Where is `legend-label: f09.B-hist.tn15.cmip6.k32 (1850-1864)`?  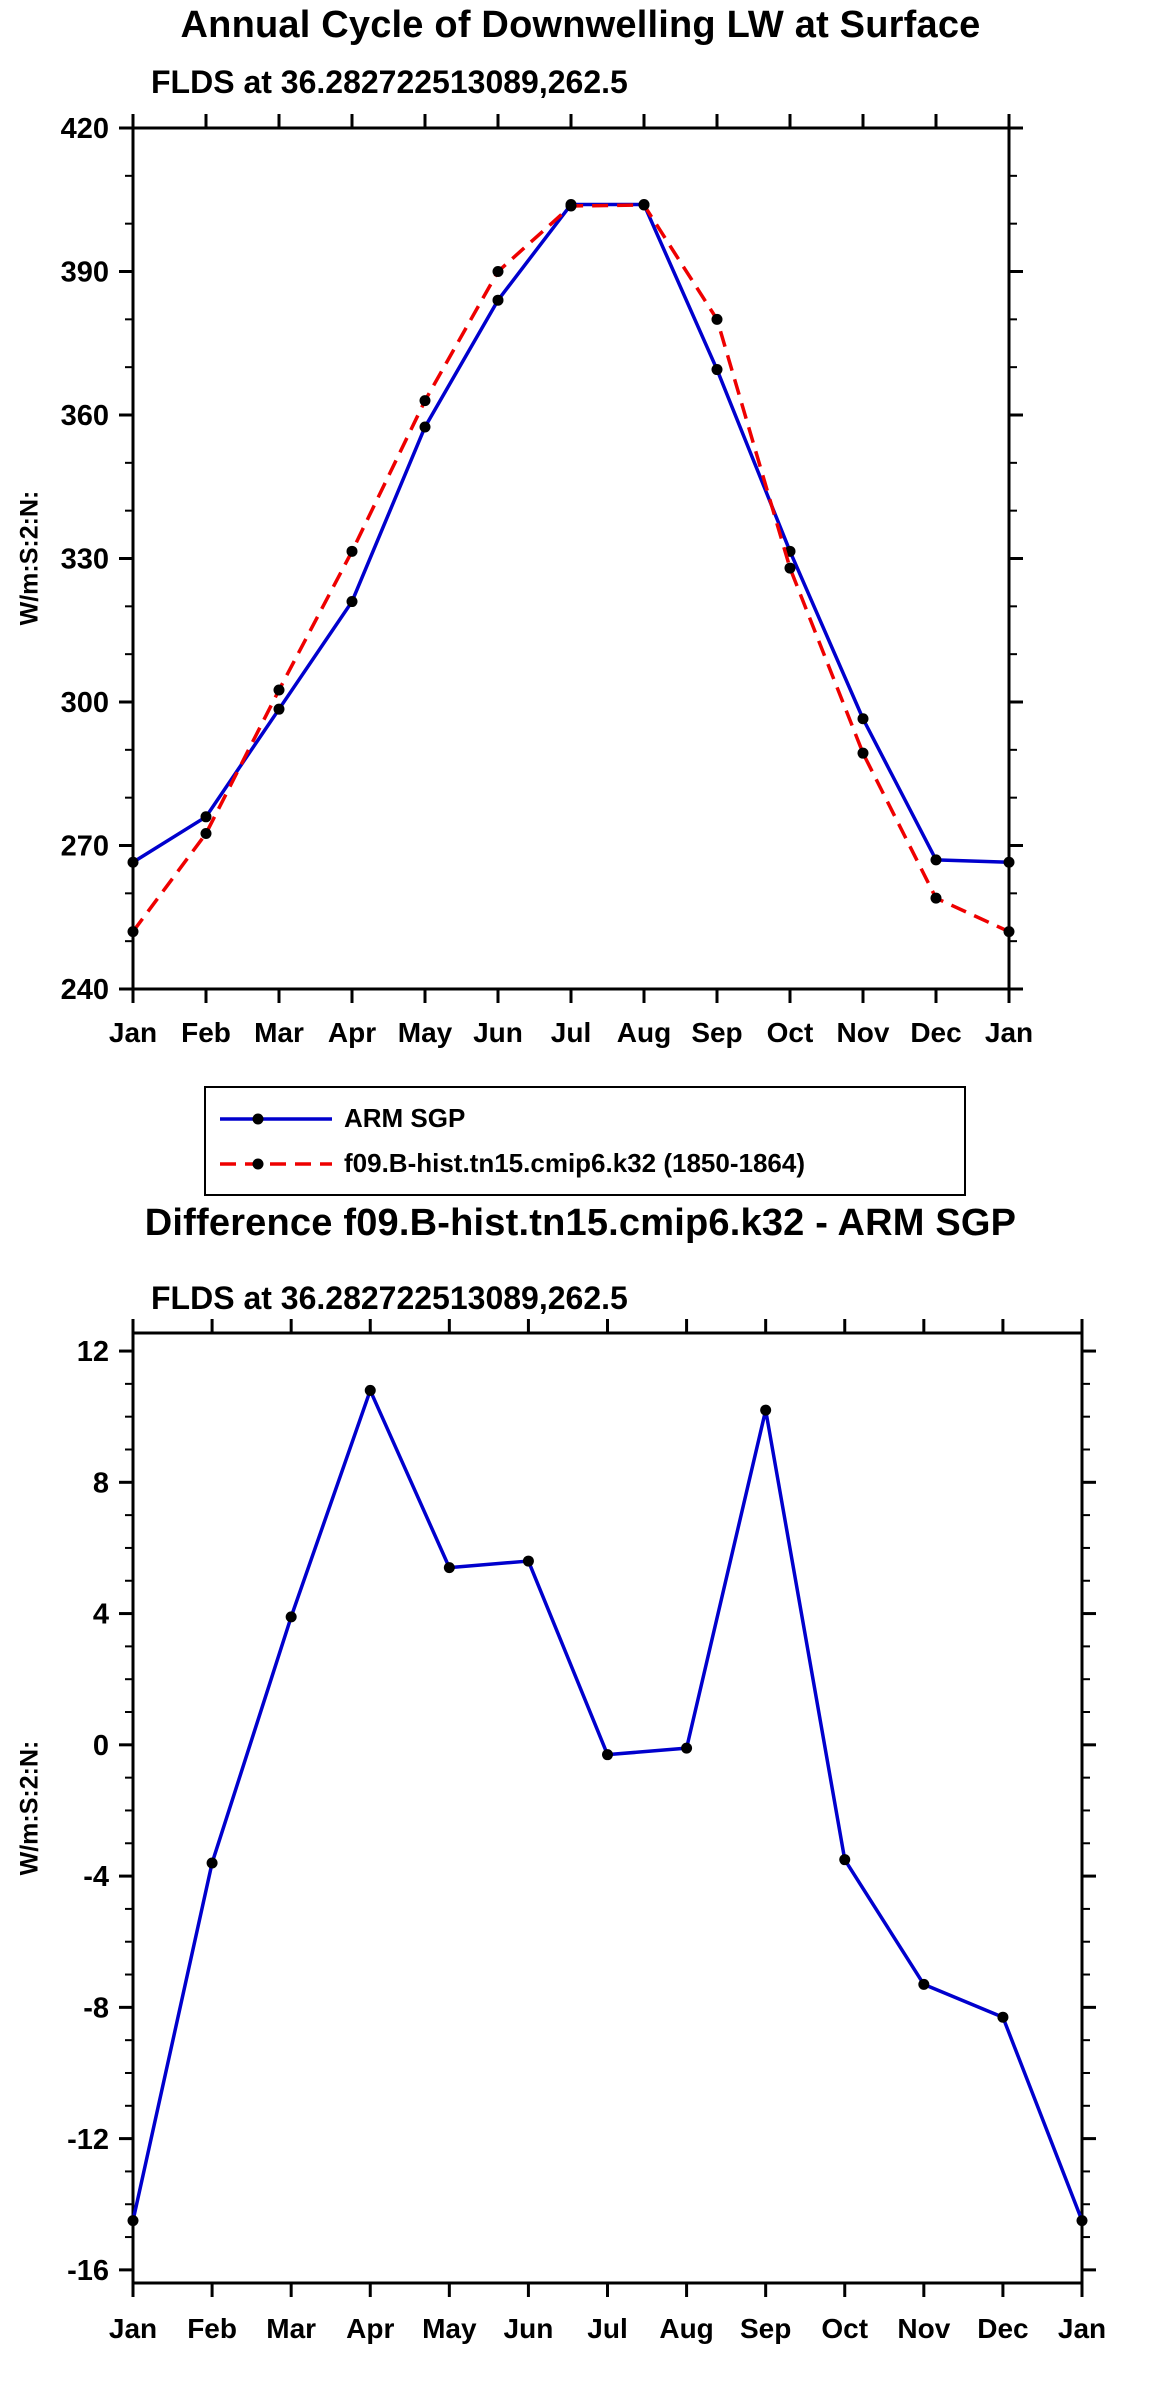
legend-label: f09.B-hist.tn15.cmip6.k32 (1850-1864) is located at coordinates (574, 1163).